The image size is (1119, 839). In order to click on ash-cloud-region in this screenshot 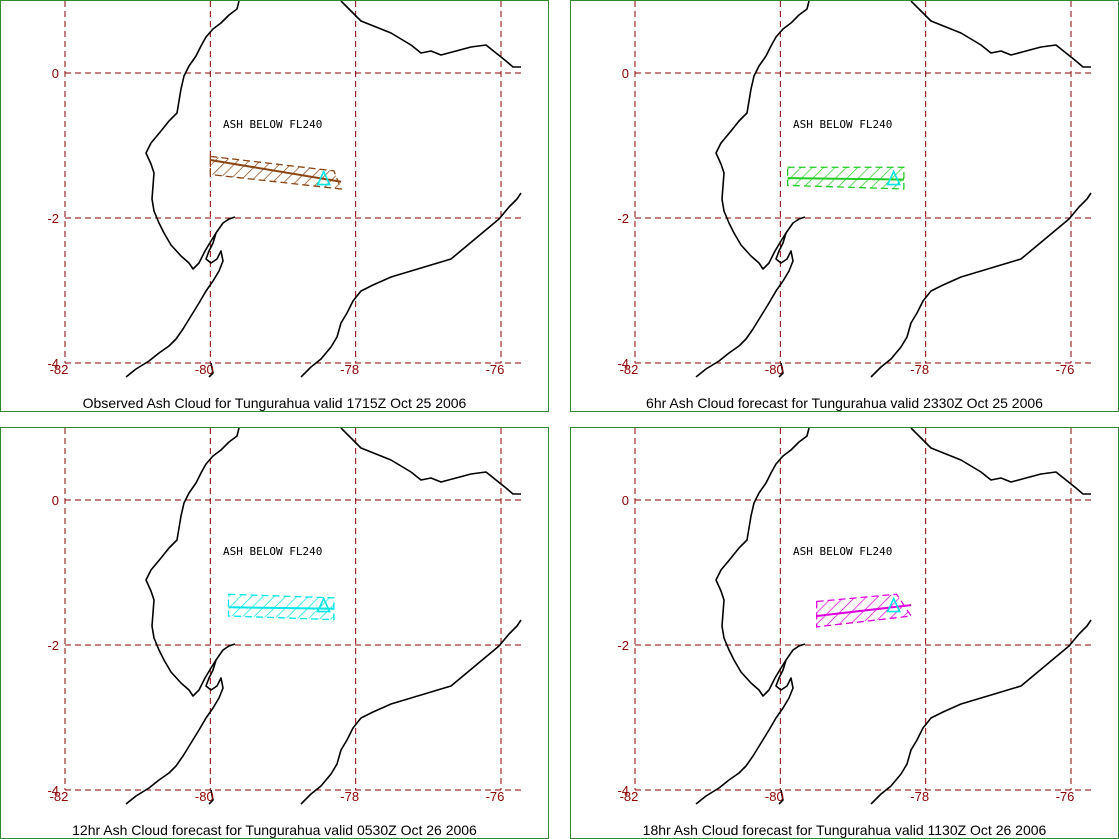, I will do `click(281, 607)`.